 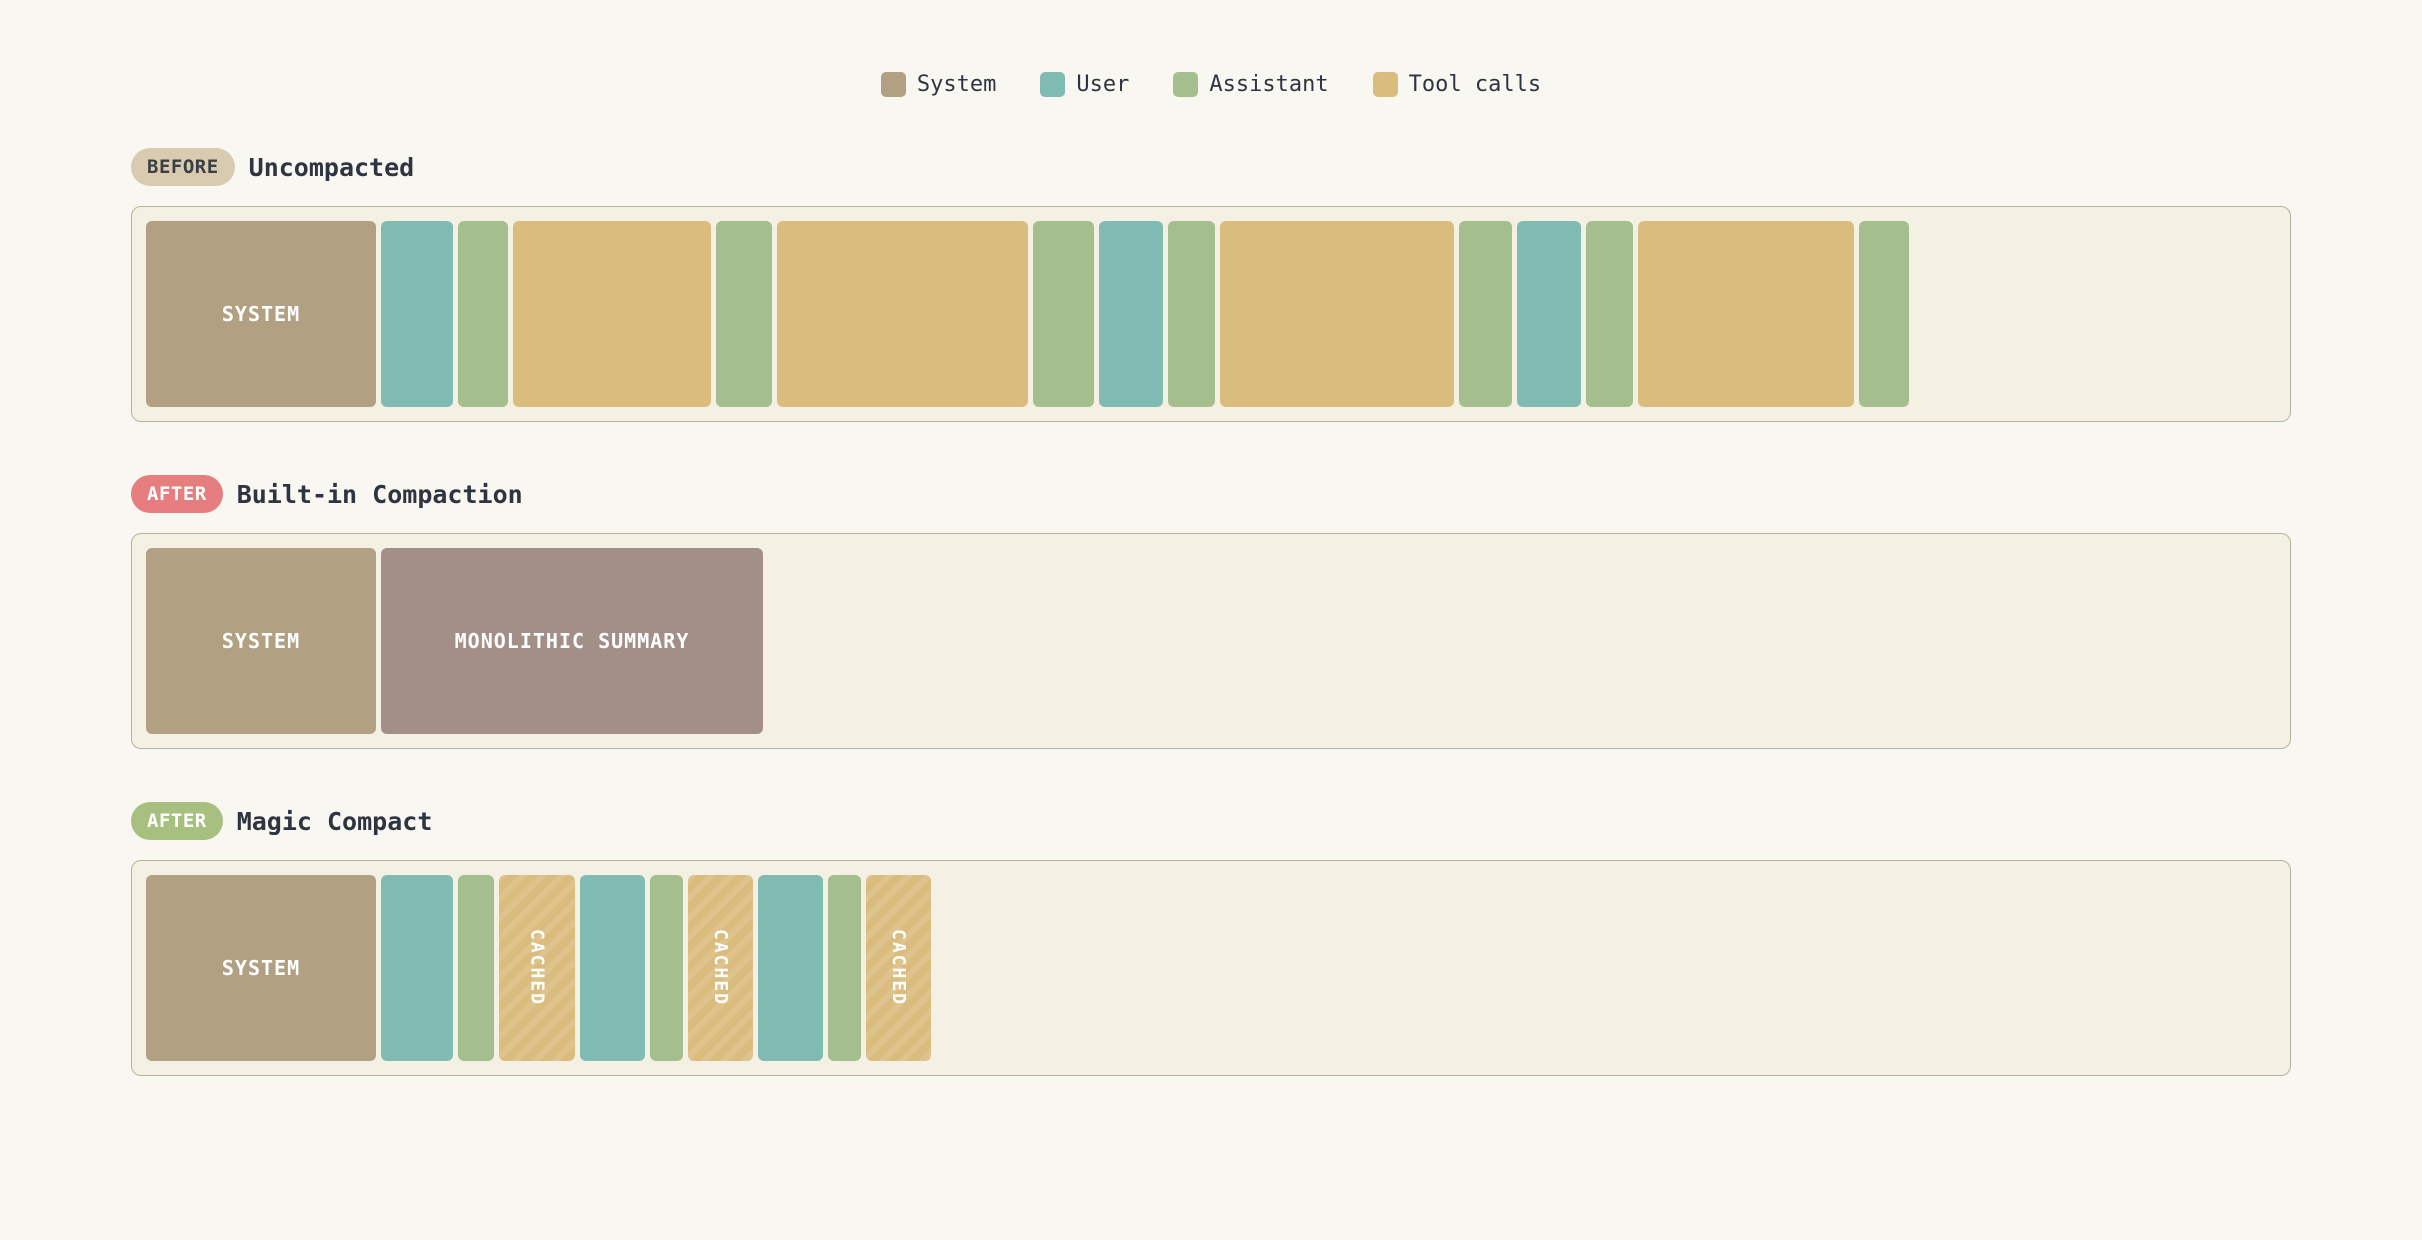 I want to click on legend-item-system: System, so click(x=938, y=84).